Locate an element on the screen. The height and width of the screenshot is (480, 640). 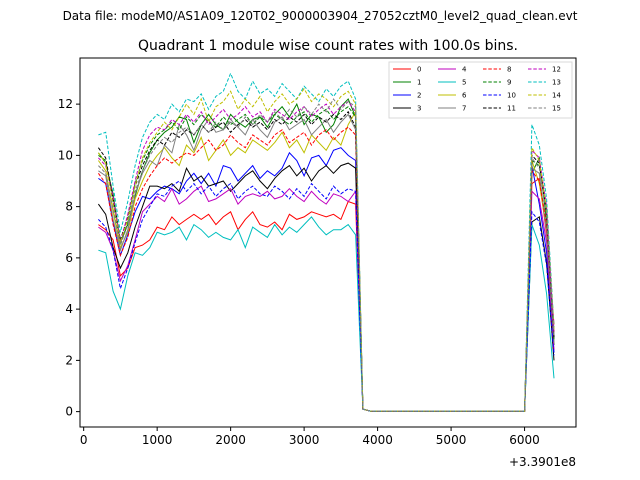
x-tick-label: 2000 is located at coordinates (230, 440).